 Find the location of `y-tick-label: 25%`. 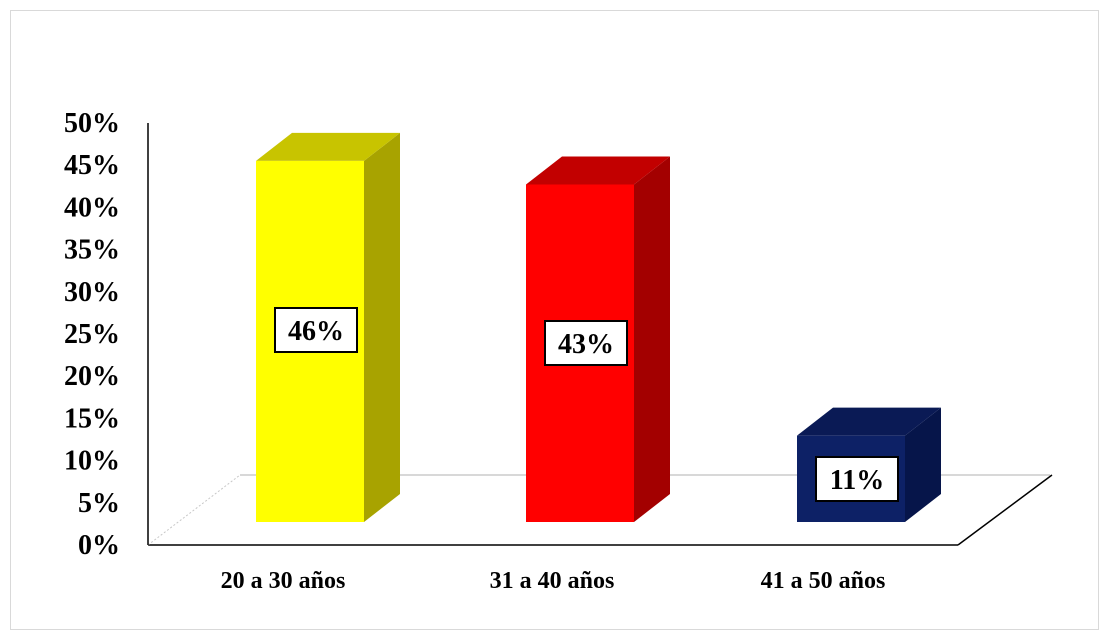

y-tick-label: 25% is located at coordinates (92, 334).